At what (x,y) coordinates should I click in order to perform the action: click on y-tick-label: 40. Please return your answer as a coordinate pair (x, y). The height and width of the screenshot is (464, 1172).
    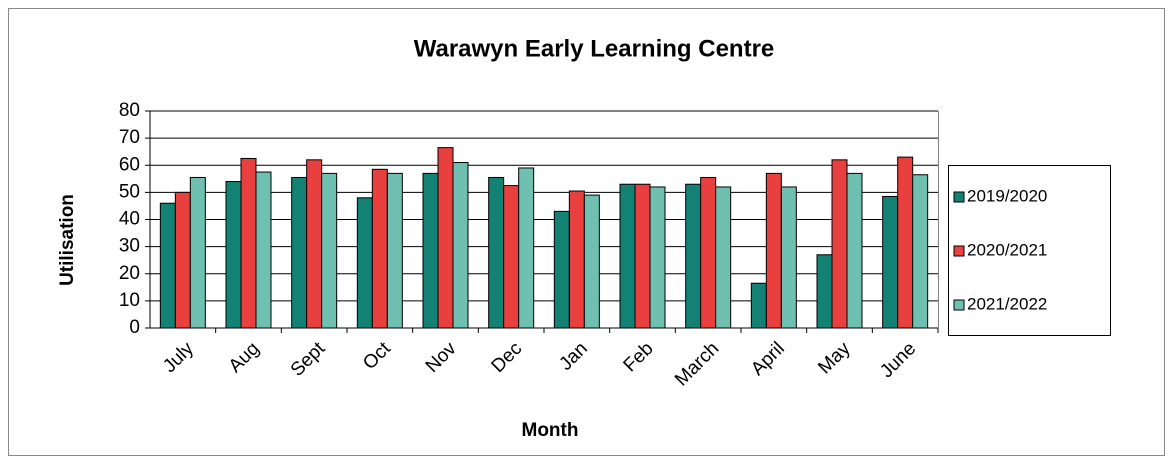
    Looking at the image, I should click on (129, 219).